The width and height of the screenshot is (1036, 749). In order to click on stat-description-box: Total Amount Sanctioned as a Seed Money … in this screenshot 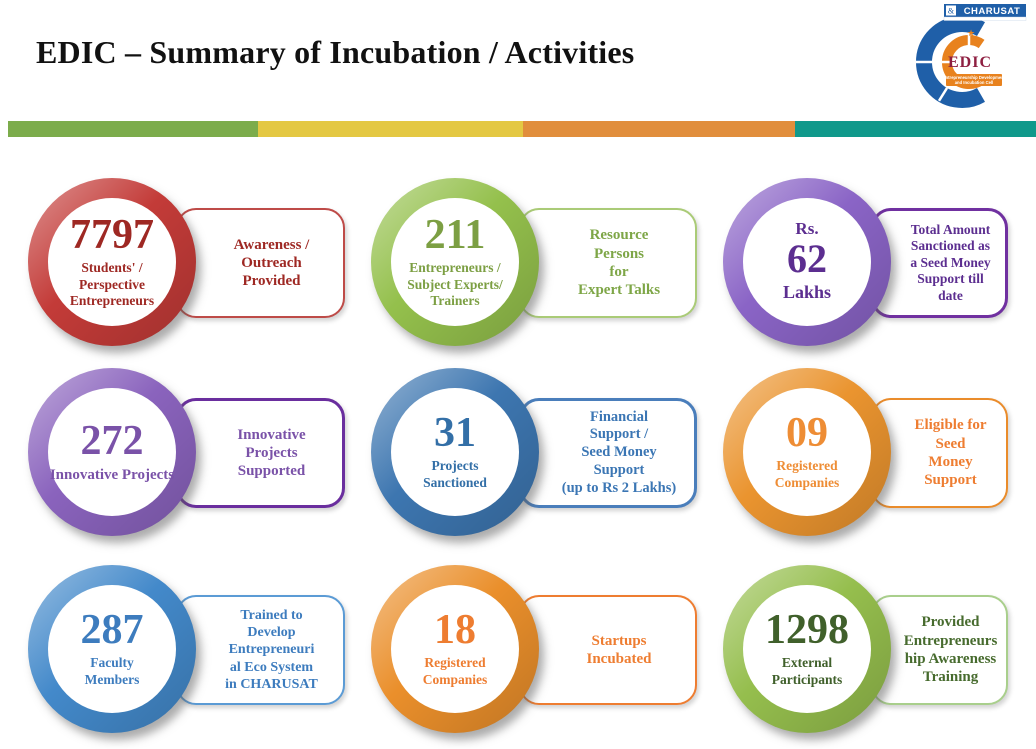, I will do `click(939, 263)`.